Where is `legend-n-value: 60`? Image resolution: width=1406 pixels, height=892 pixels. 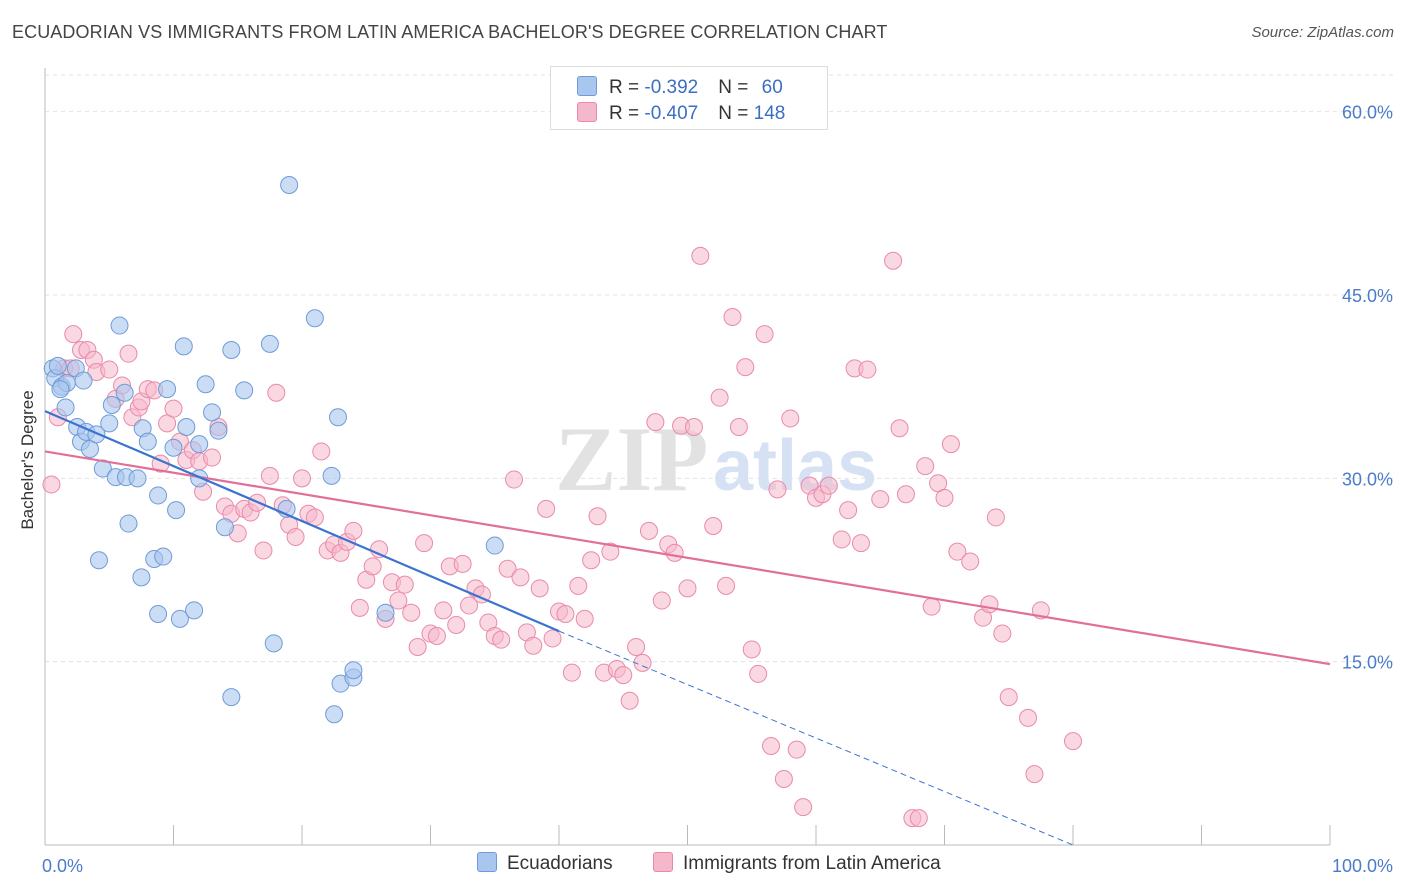
legend-n-value: 60 is located at coordinates (772, 87).